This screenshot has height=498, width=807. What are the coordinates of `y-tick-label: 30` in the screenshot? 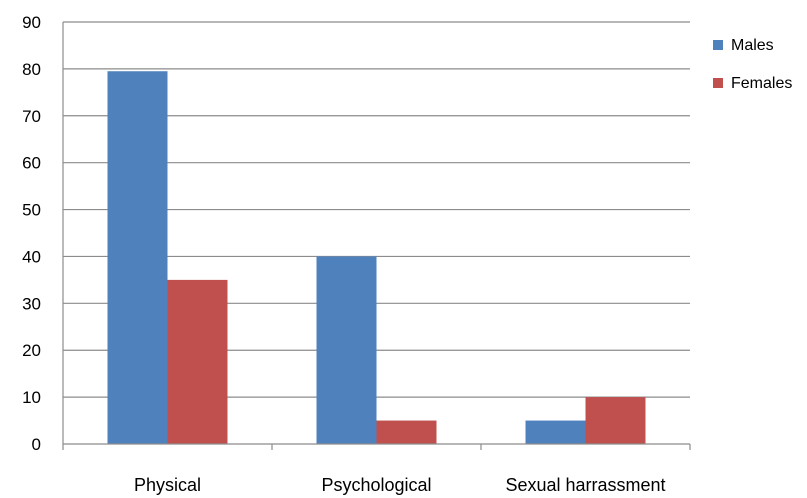 It's located at (31, 303).